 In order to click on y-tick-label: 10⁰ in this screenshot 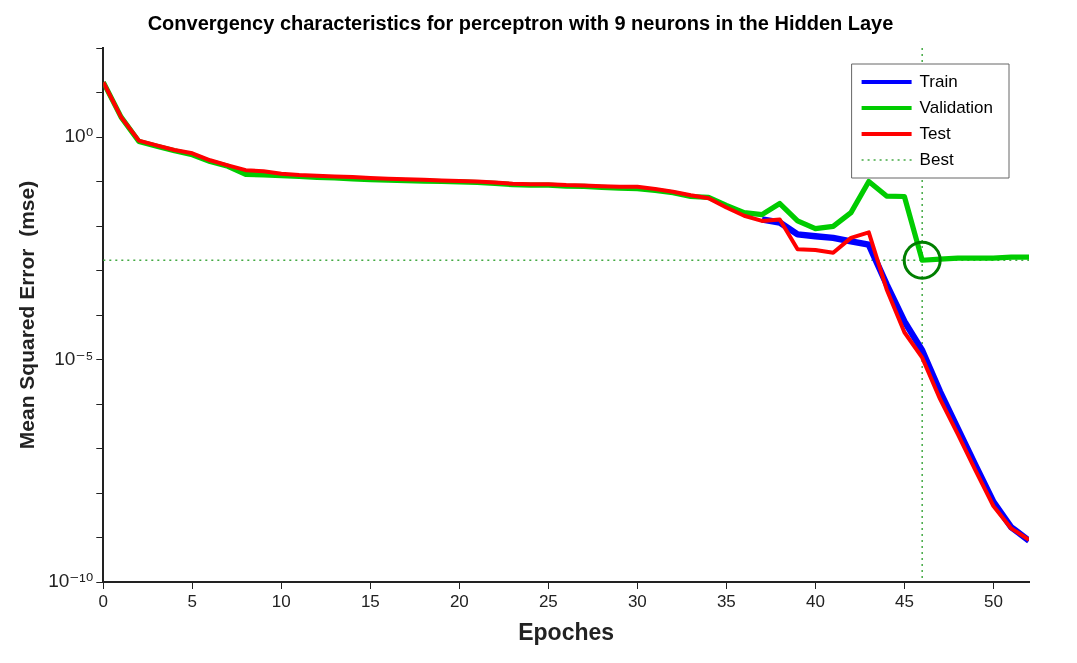, I will do `click(79, 136)`.